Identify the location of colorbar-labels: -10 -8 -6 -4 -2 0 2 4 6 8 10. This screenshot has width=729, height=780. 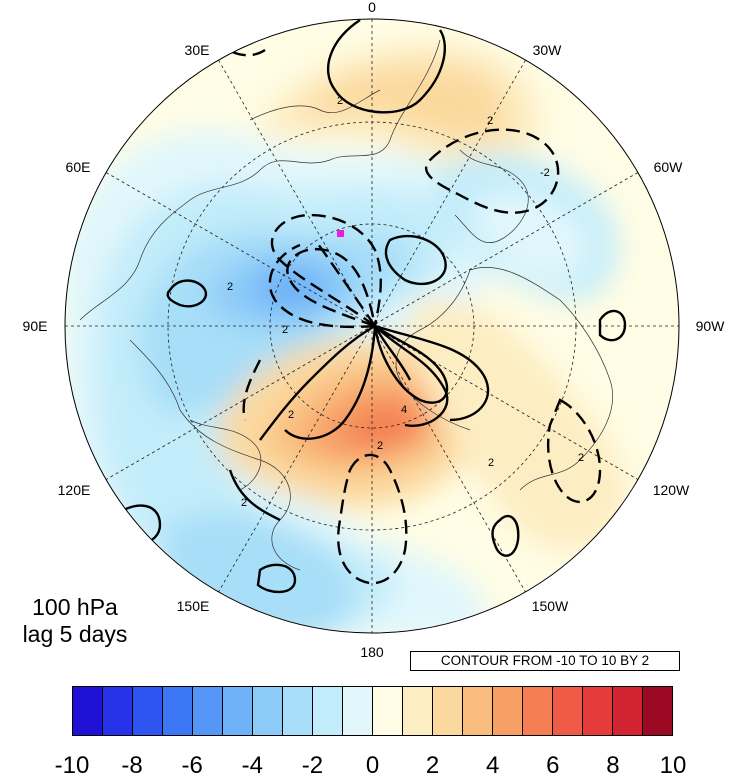
(371, 765).